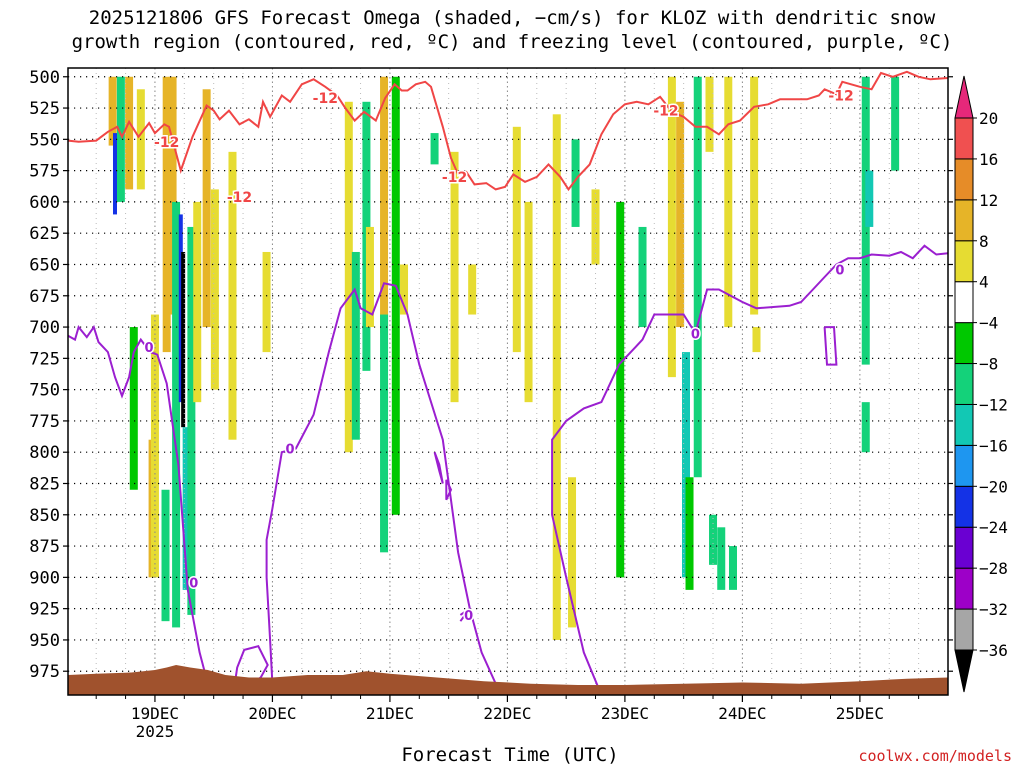 The width and height of the screenshot is (1024, 768). Describe the element at coordinates (44, 265) in the screenshot. I see `y-tick-label: 650` at that location.